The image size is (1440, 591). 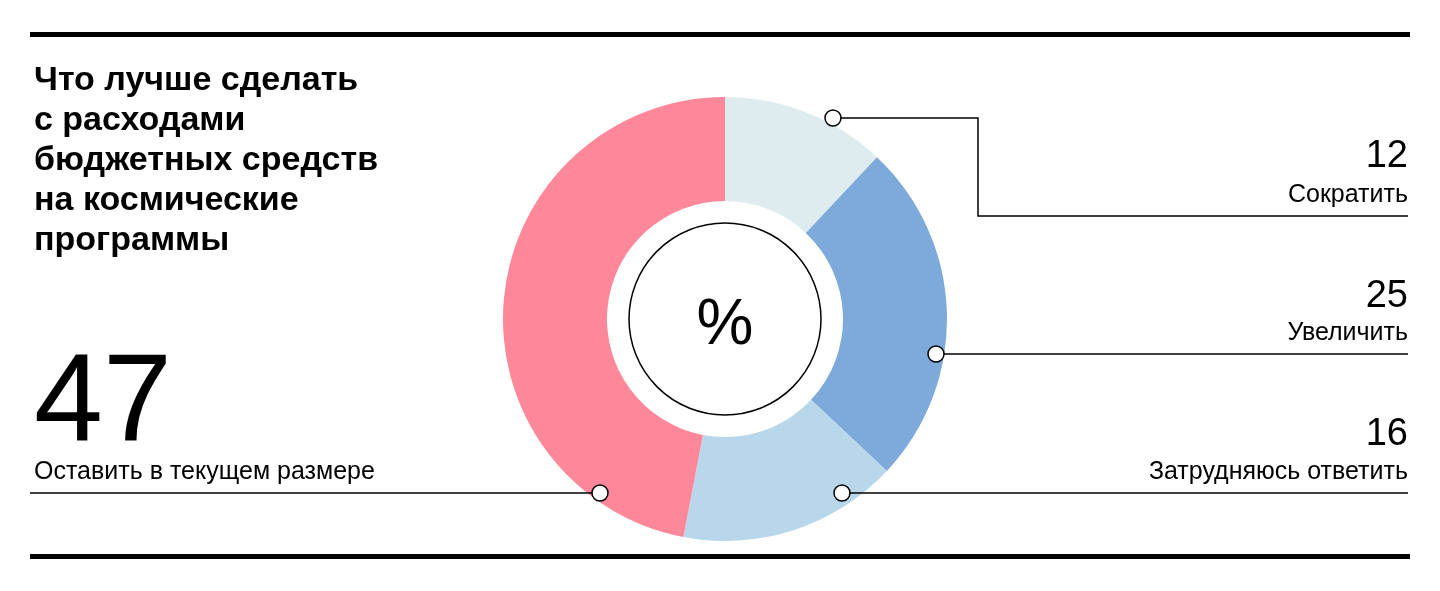 What do you see at coordinates (1386, 154) in the screenshot?
I see `data-label: 12` at bounding box center [1386, 154].